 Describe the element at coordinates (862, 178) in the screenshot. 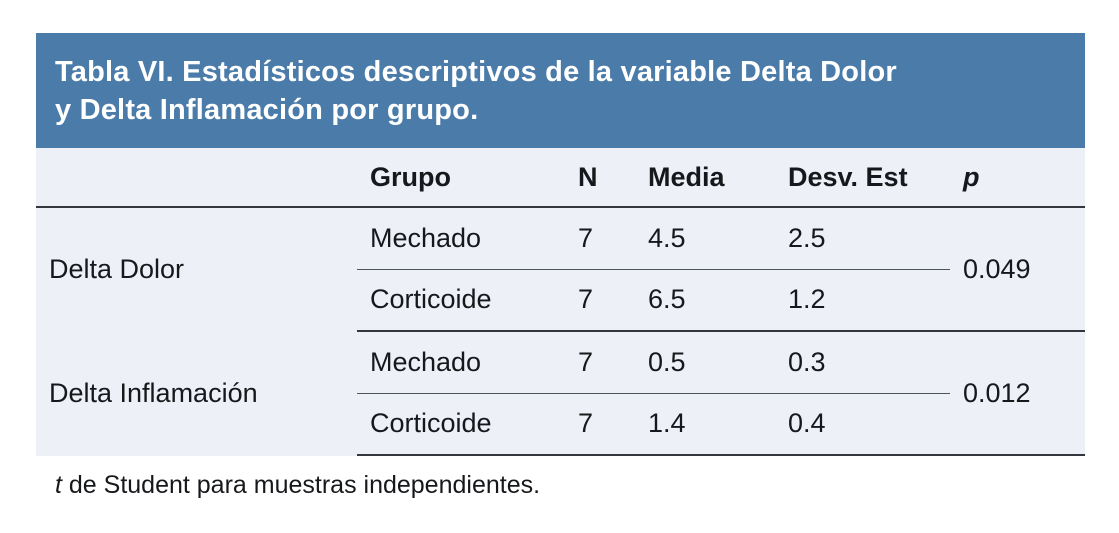

I see `header-desv-est: Desv. Est` at that location.